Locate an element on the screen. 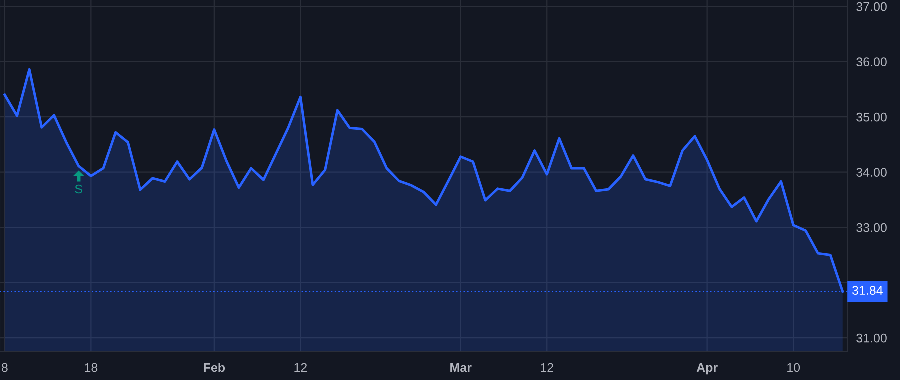 The width and height of the screenshot is (900, 380). x-tick-label: 8 is located at coordinates (5, 367).